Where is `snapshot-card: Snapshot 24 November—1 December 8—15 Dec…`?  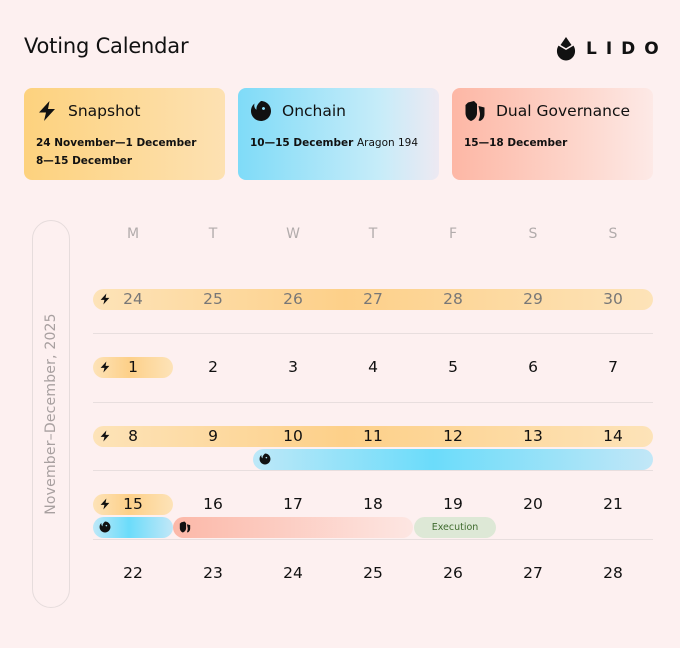
snapshot-card: Snapshot 24 November—1 December 8—15 Dec… is located at coordinates (124, 134).